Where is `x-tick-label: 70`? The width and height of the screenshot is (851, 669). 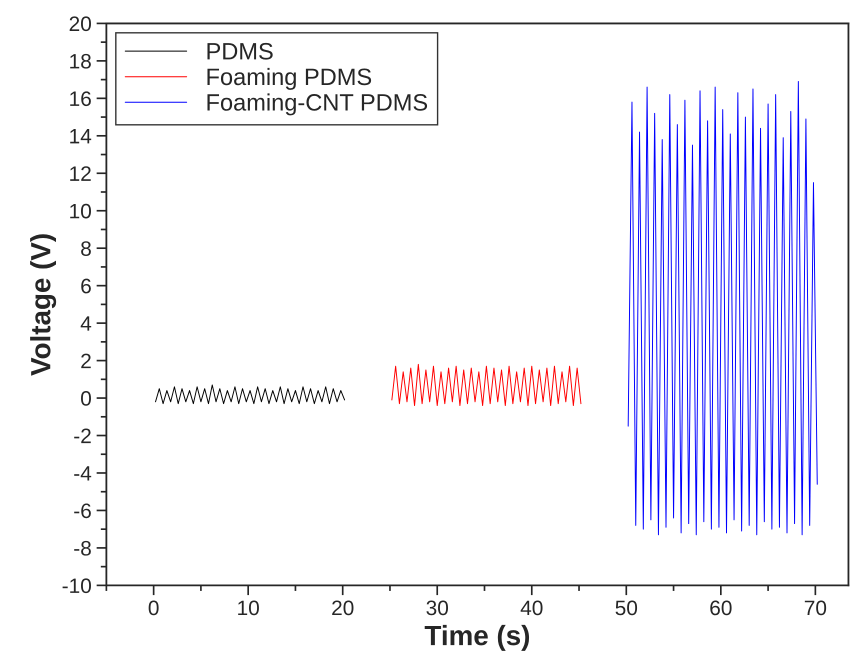 x-tick-label: 70 is located at coordinates (815, 608).